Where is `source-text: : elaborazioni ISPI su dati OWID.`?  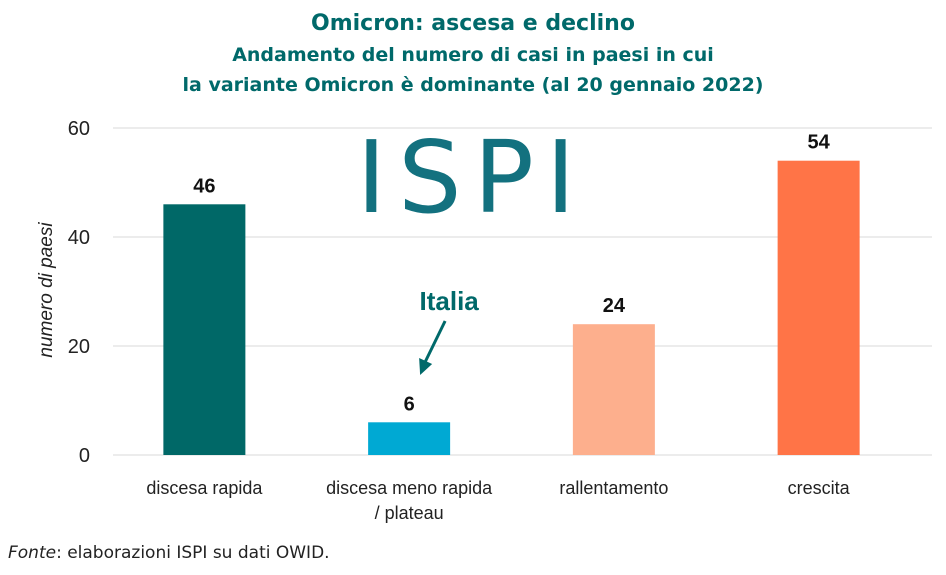 source-text: : elaborazioni ISPI su dati OWID. is located at coordinates (193, 553).